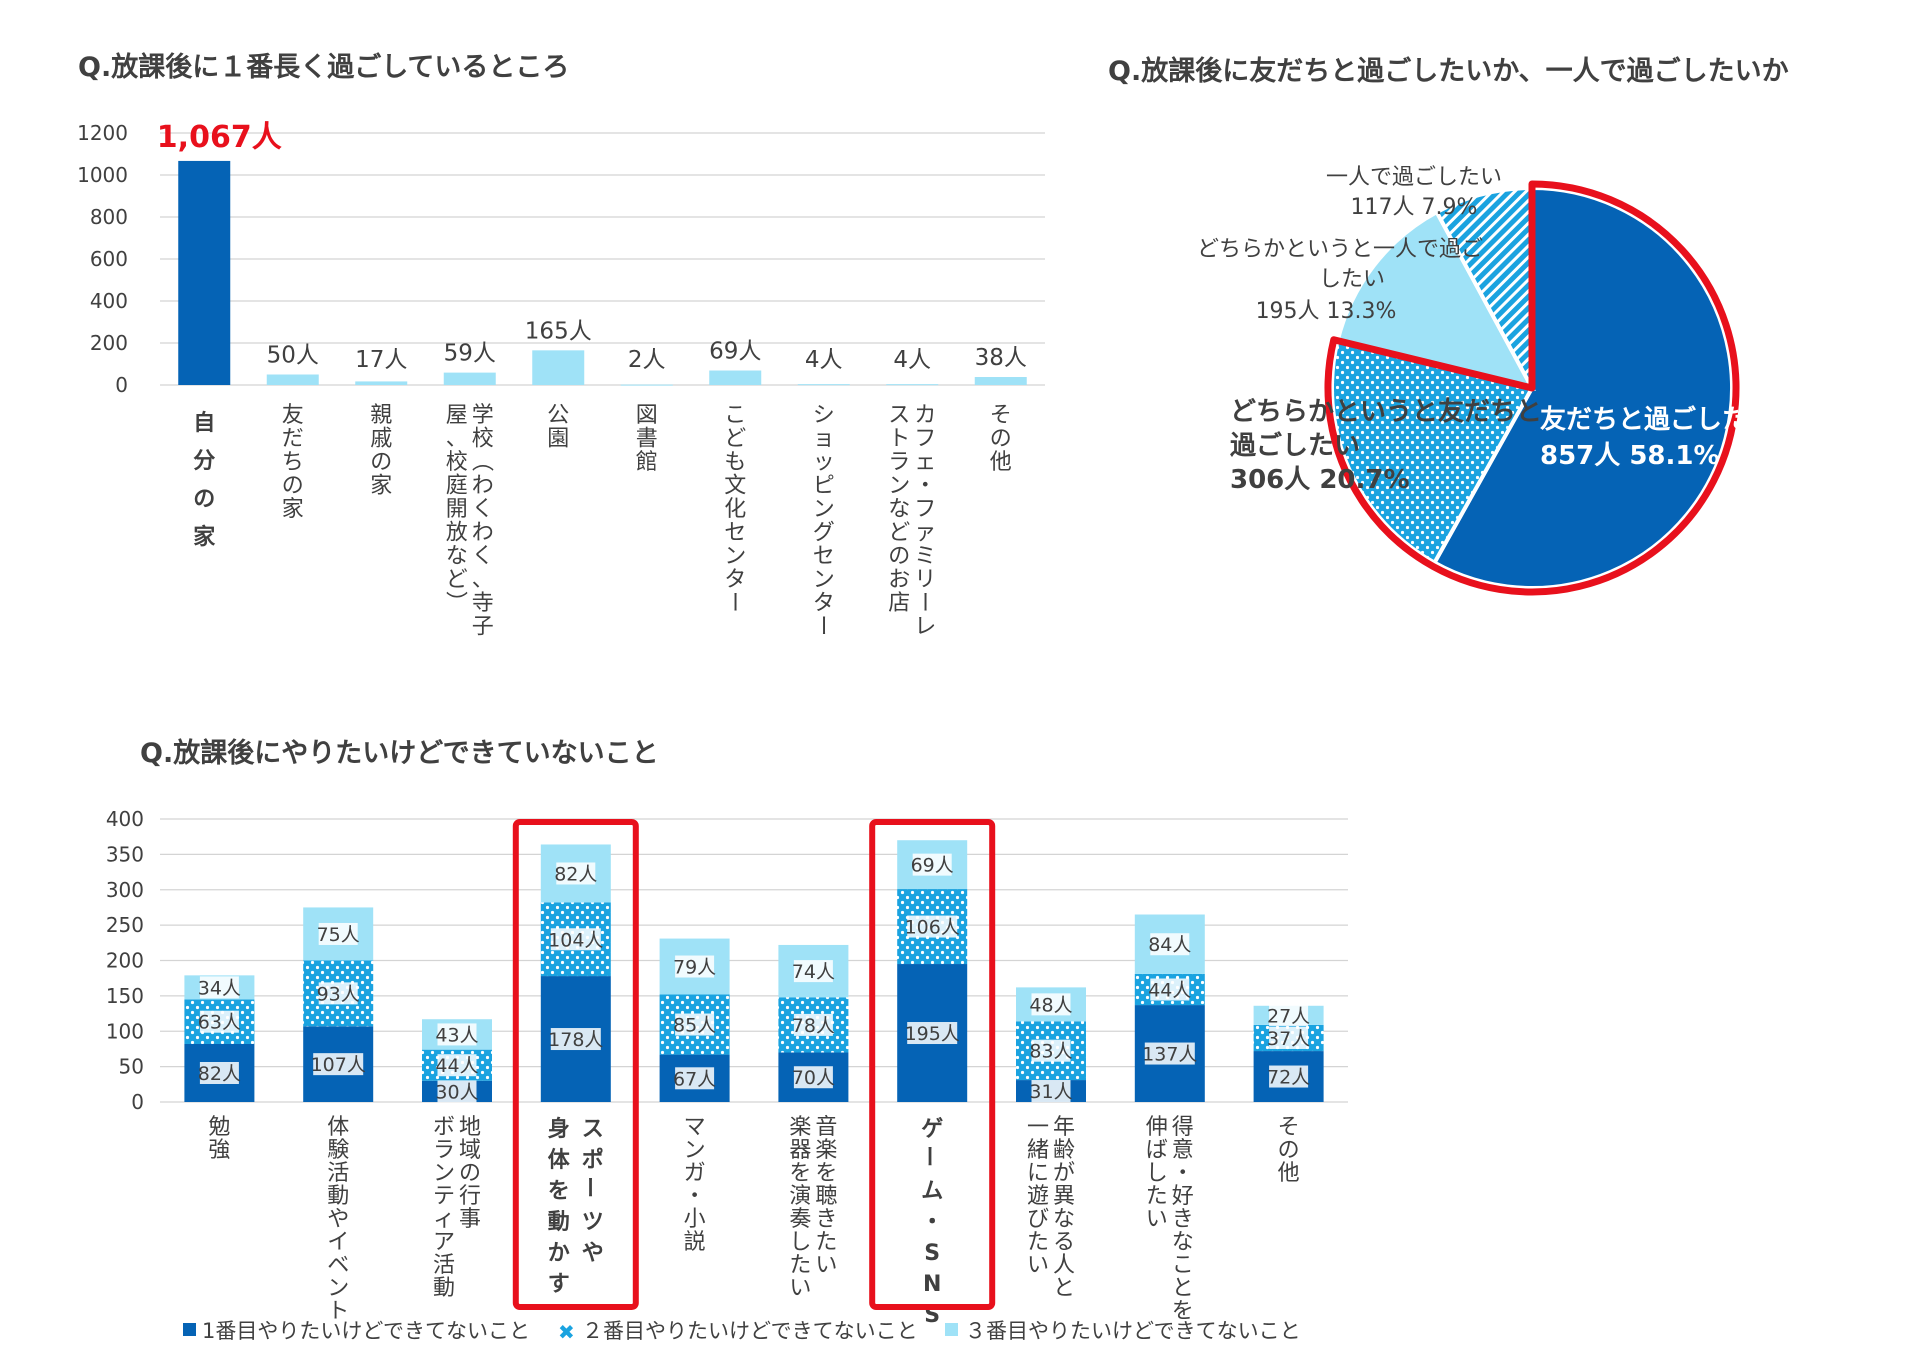 This screenshot has width=1923, height=1350. I want to click on category-label-char: 事, so click(470, 1219).